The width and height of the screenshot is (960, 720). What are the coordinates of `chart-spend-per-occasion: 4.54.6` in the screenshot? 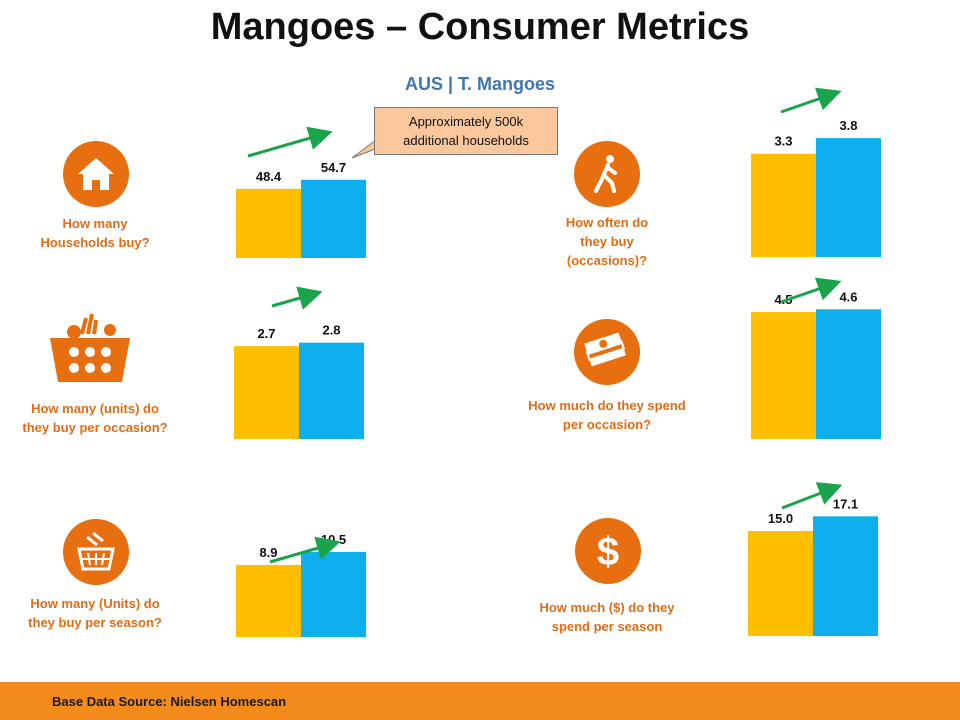 It's located at (816, 358).